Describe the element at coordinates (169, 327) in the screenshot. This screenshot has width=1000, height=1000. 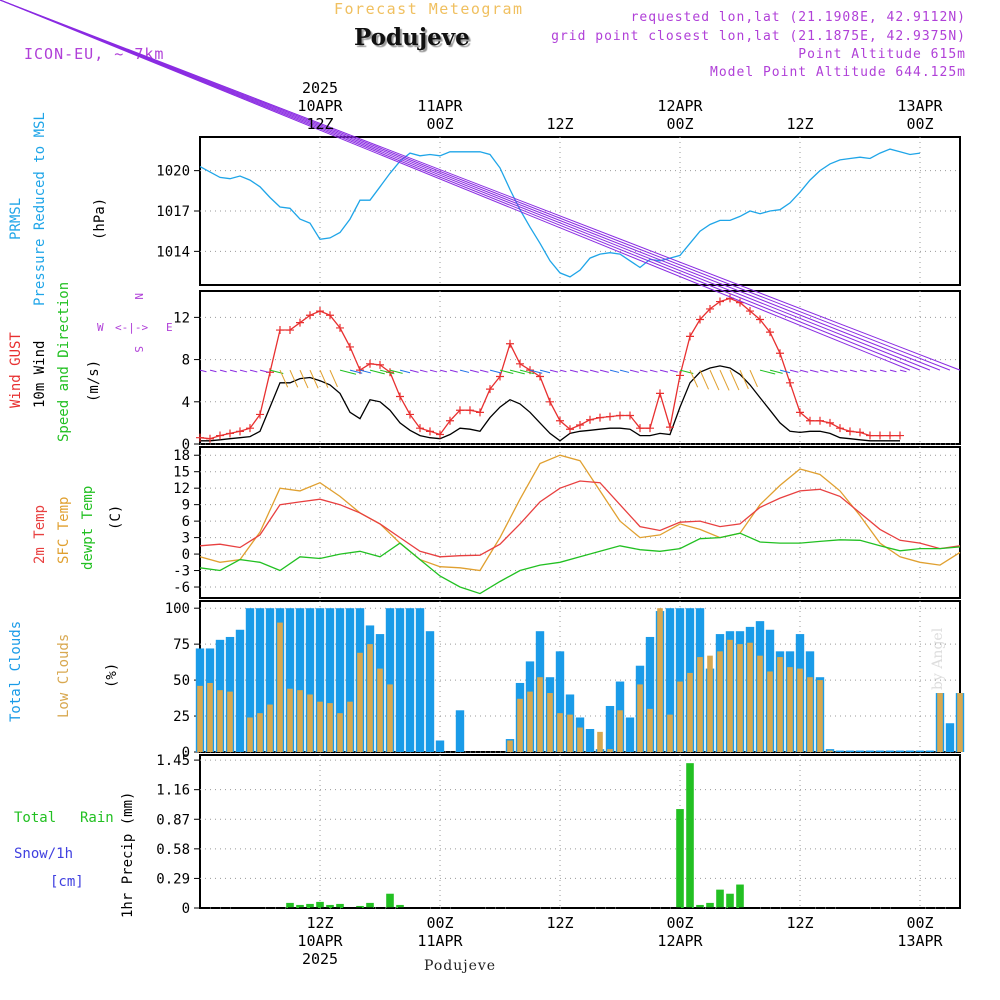
I see `compass-e: E` at that location.